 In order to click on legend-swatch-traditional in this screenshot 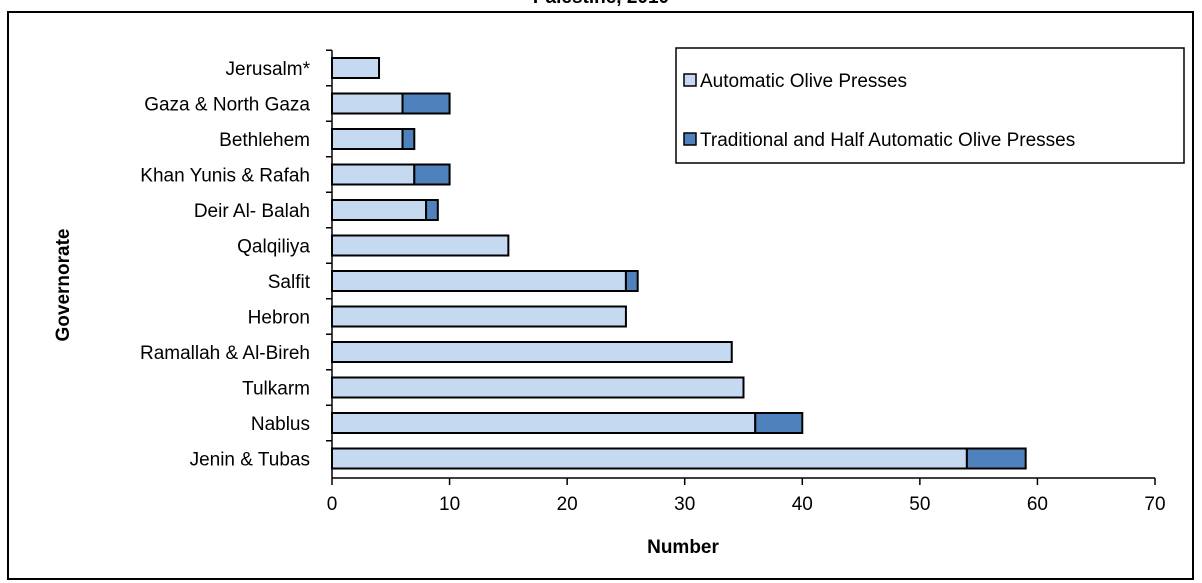, I will do `click(690, 139)`.